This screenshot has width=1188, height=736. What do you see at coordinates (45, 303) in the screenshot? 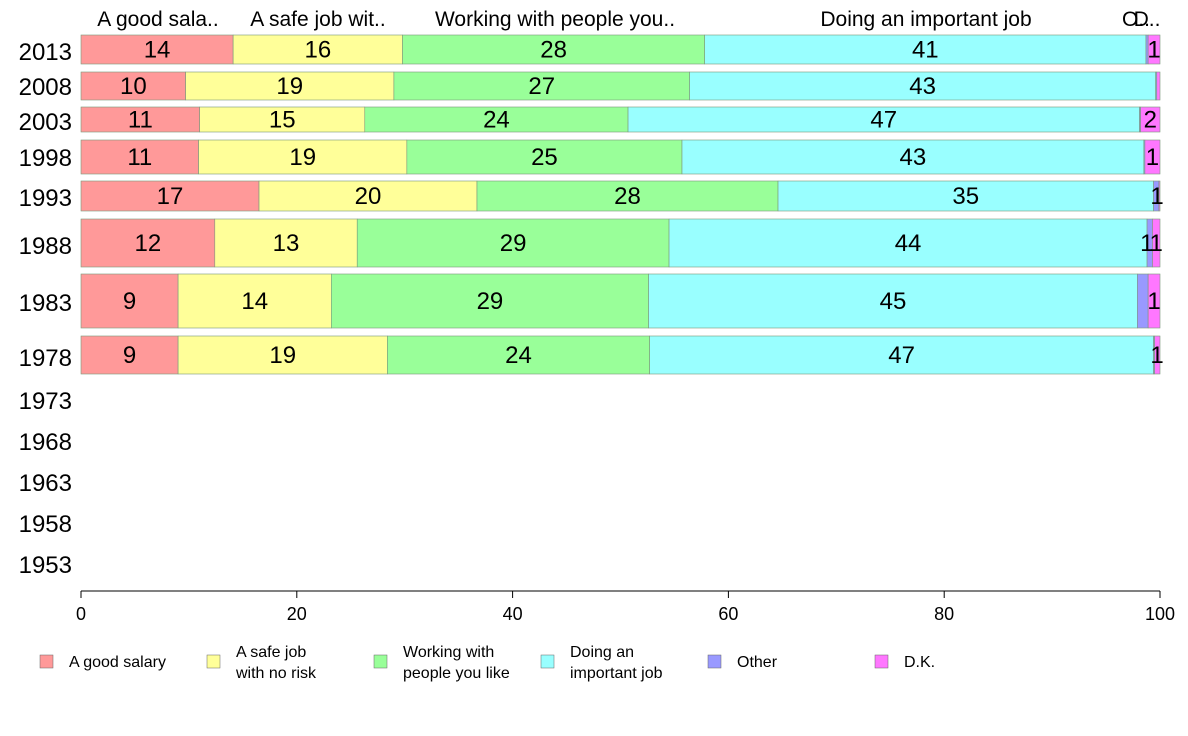
I see `year-label: 1983` at bounding box center [45, 303].